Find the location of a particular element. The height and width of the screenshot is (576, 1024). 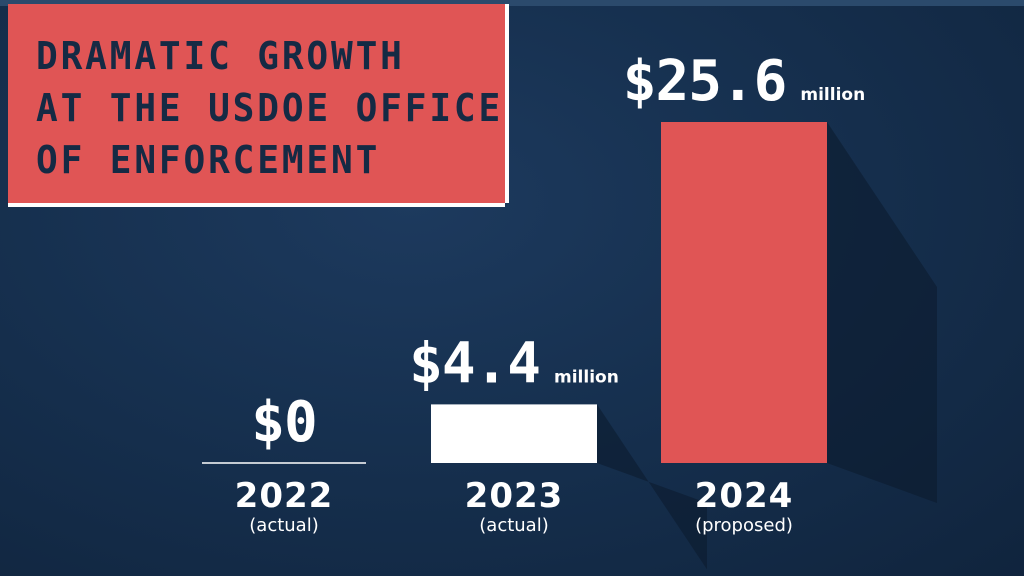

title-line-2: AT THE USDOE OFFICE is located at coordinates (270, 108).